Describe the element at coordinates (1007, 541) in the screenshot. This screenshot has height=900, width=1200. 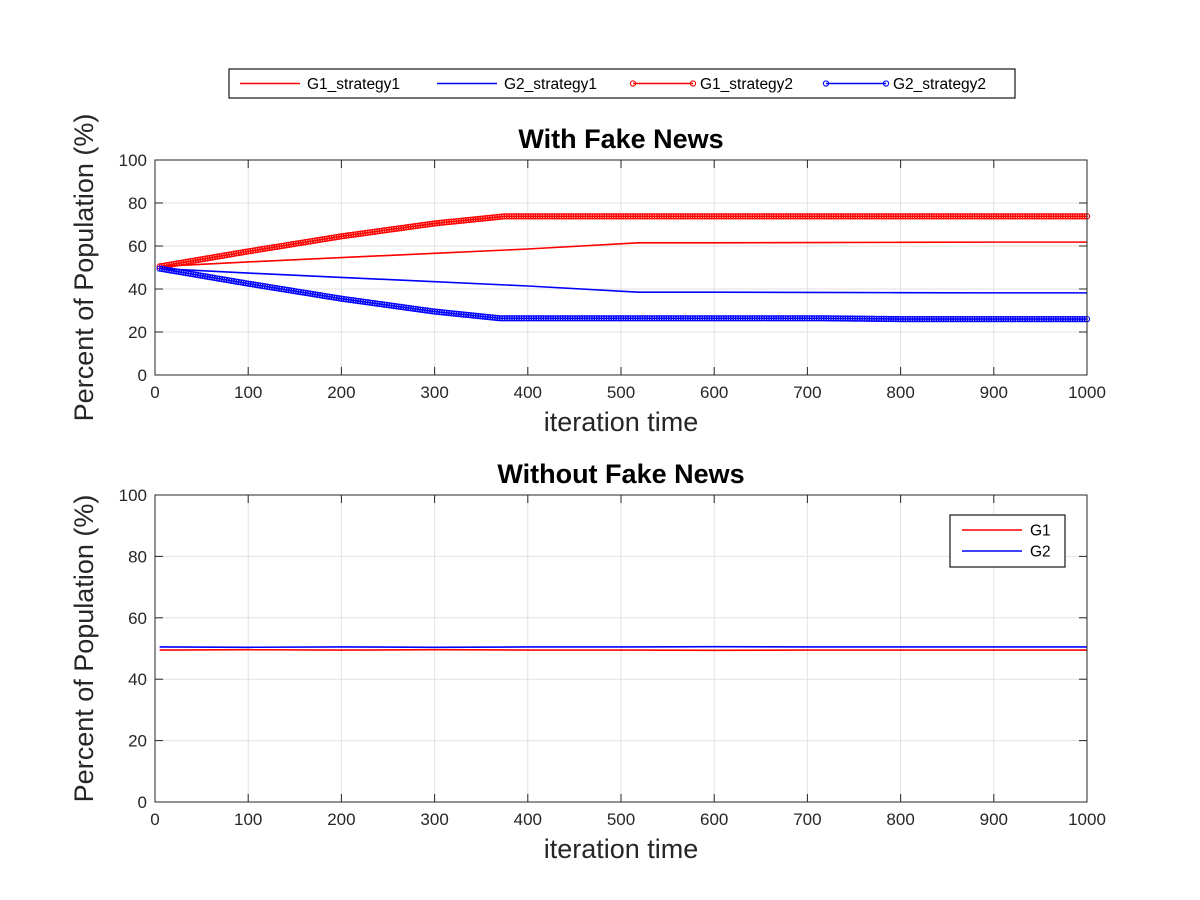
I see `legend-box` at that location.